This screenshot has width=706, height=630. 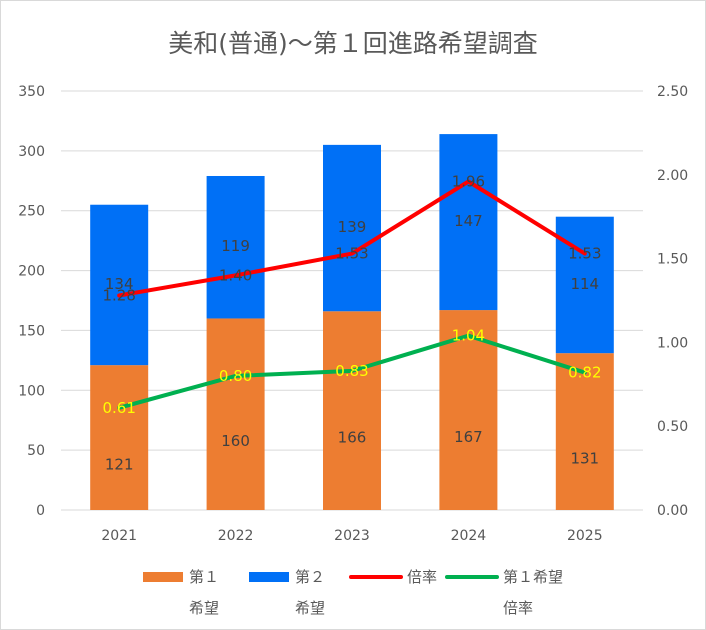 I want to click on y-right-tick-label: 2.00, so click(x=672, y=176).